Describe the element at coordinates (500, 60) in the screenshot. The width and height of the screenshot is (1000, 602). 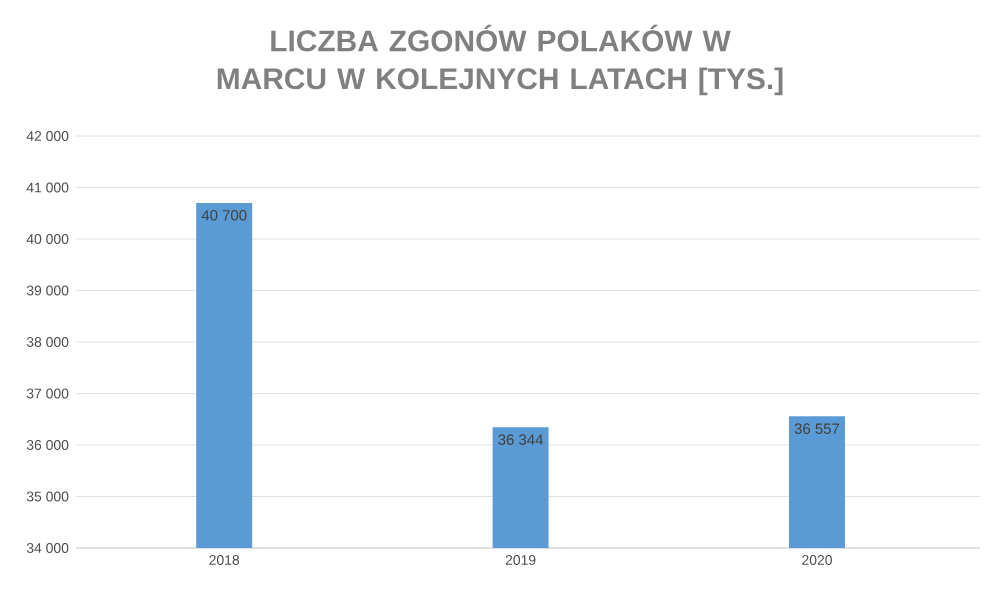
I see `chart-title: LICZBA ZGONÓW POLAKÓW W MARCU W KOLEJNYCH LATACH [TYS.]` at that location.